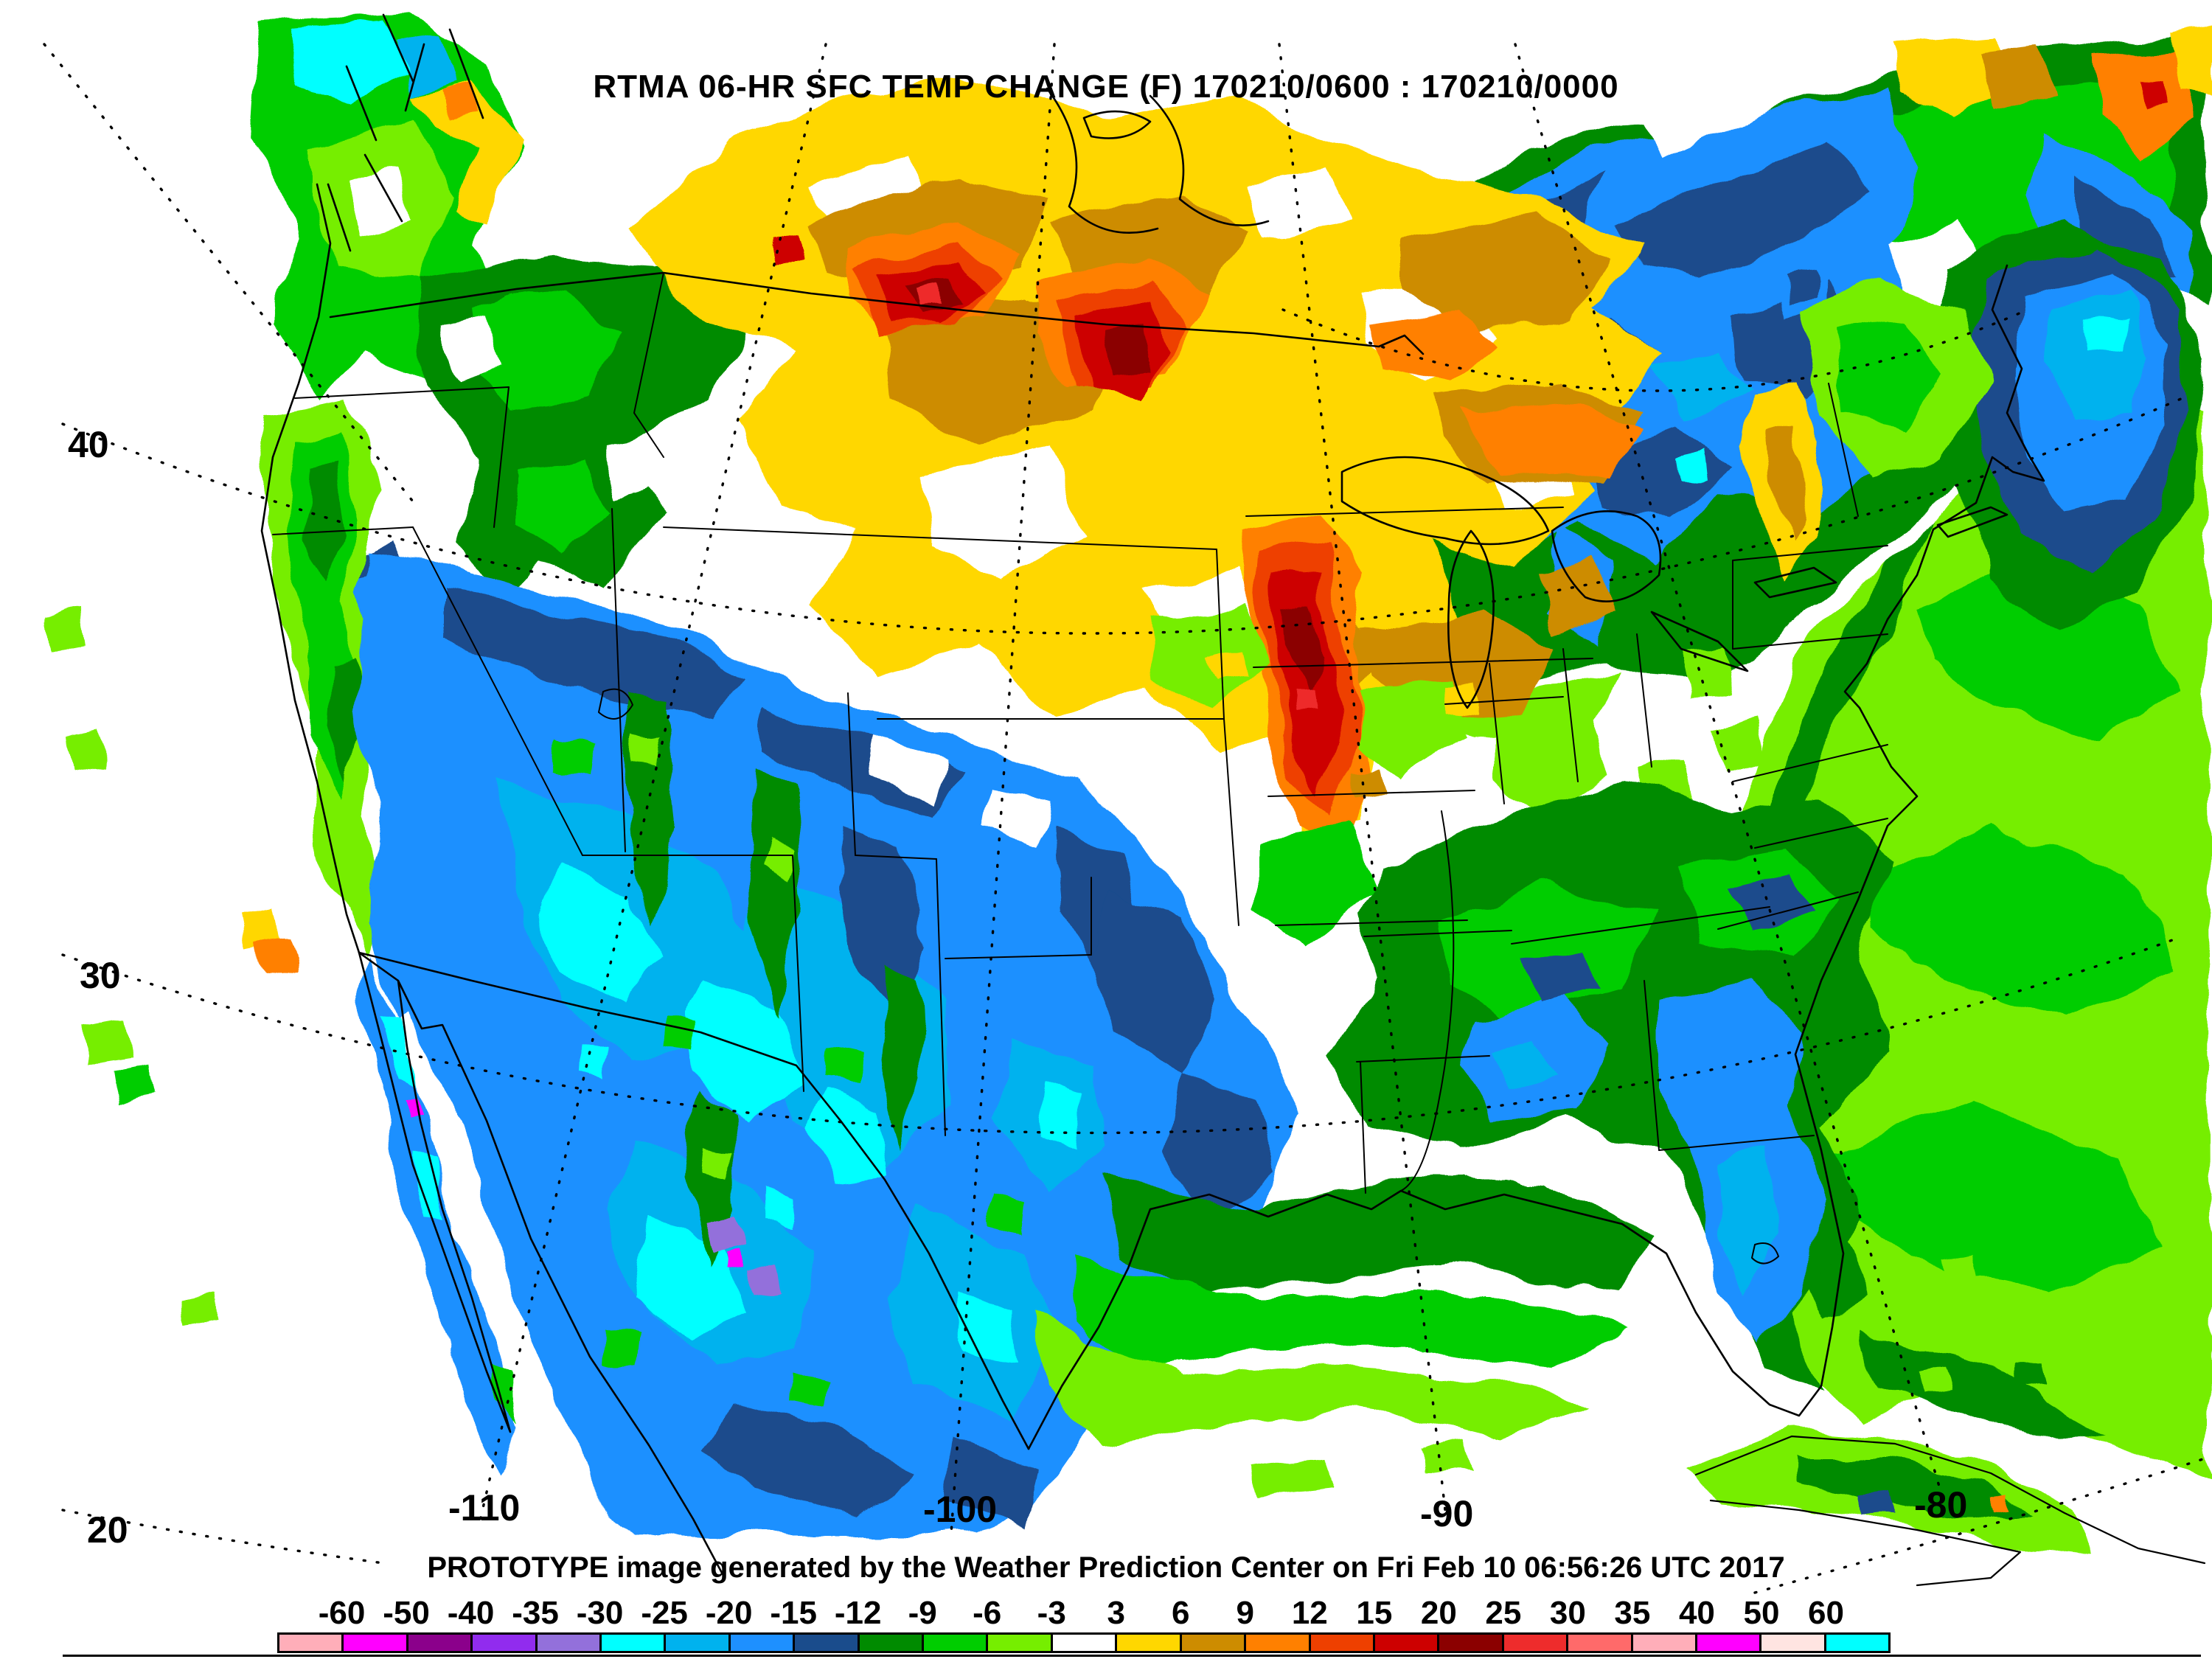  I want to click on colorbar-label: 6, so click(1181, 1613).